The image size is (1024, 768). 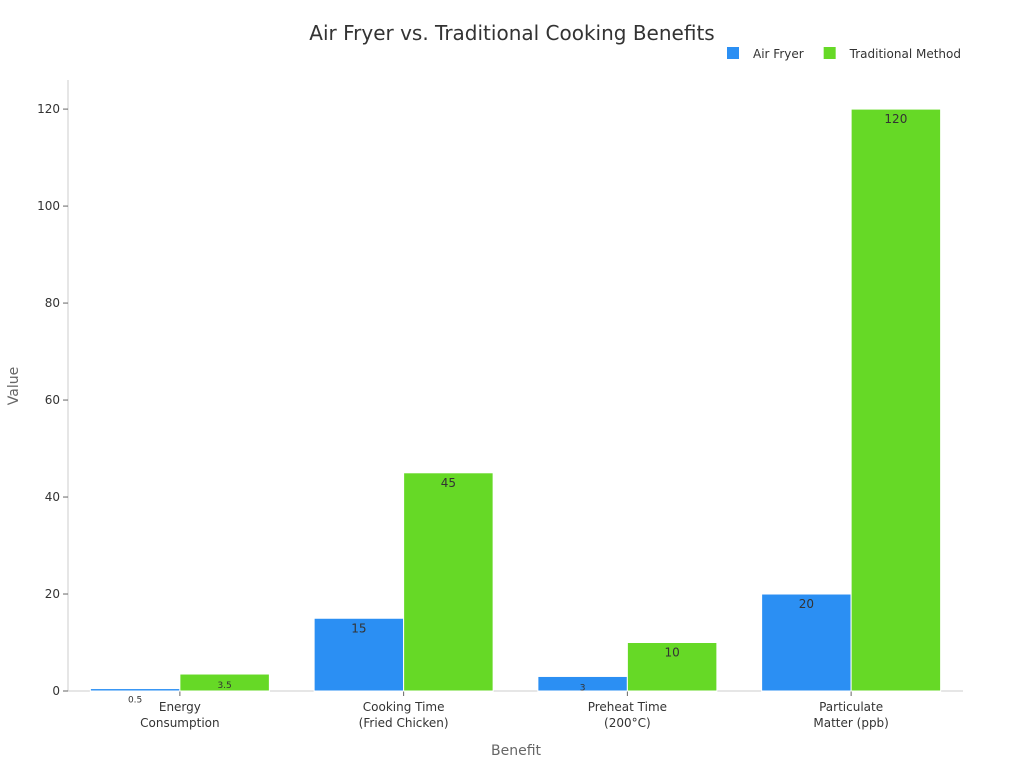 What do you see at coordinates (806, 604) in the screenshot?
I see `value-label: 20` at bounding box center [806, 604].